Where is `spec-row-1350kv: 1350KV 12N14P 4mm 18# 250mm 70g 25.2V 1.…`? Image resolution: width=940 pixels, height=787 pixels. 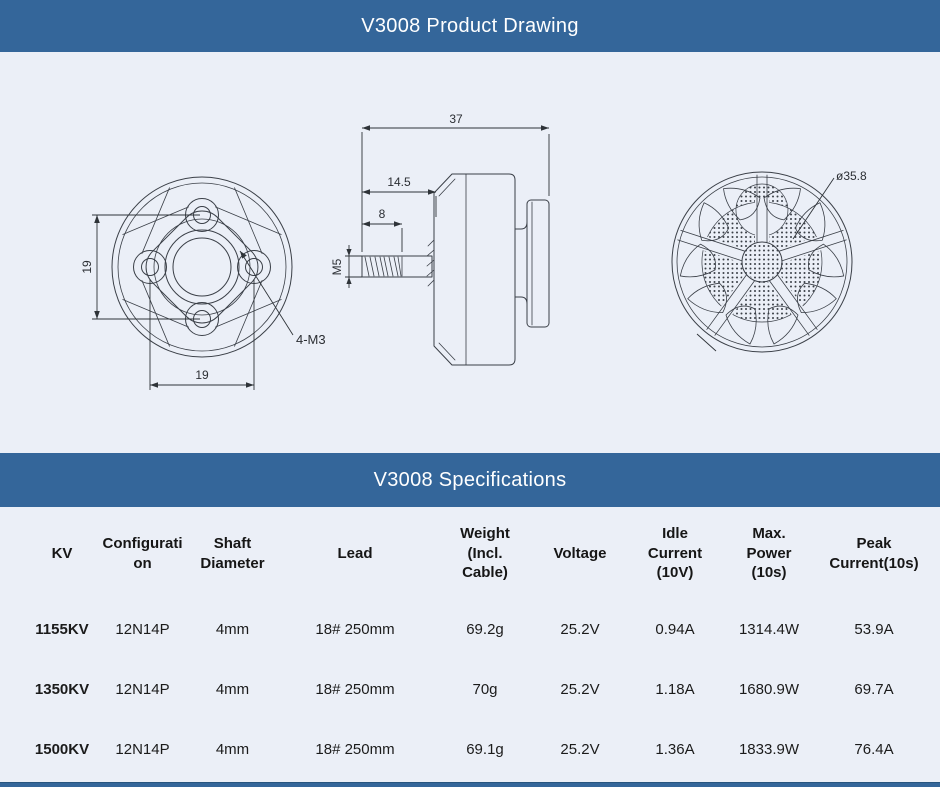
spec-row-1350kv: 1350KV 12N14P 4mm 18# 250mm 70g 25.2V 1.… is located at coordinates (470, 690).